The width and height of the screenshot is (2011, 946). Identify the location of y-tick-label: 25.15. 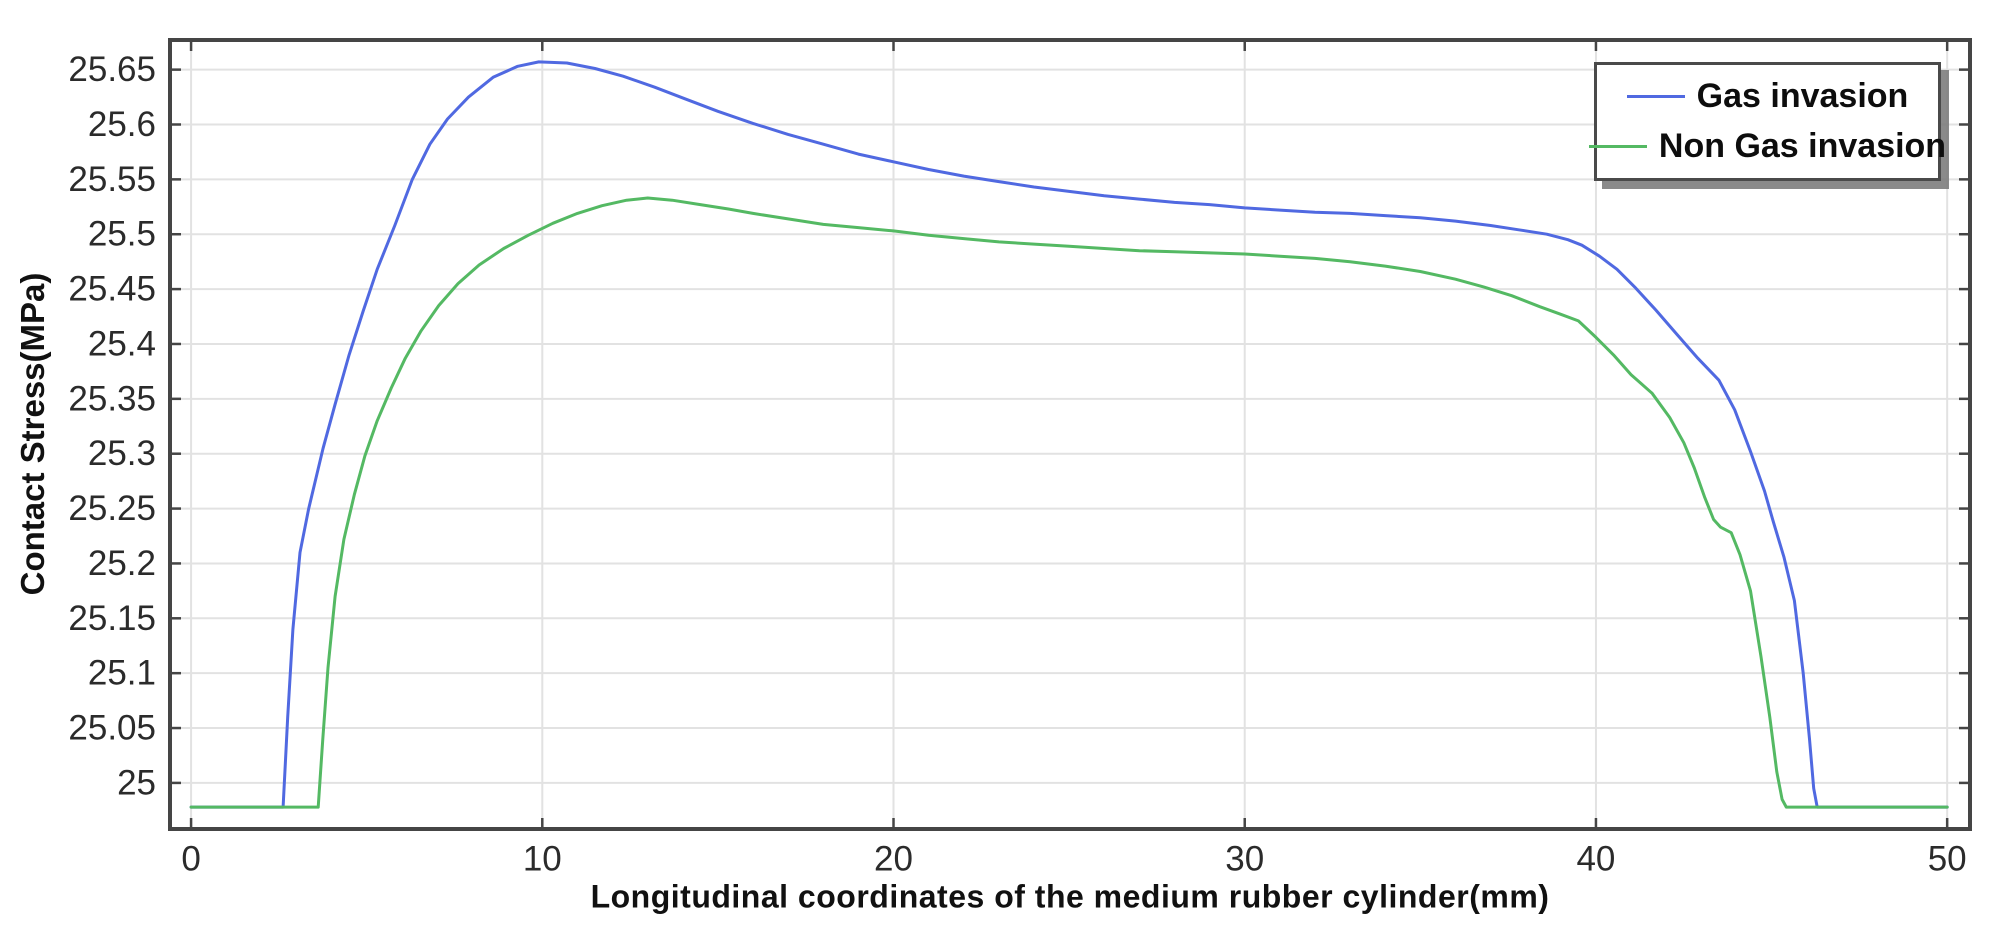
(112, 618).